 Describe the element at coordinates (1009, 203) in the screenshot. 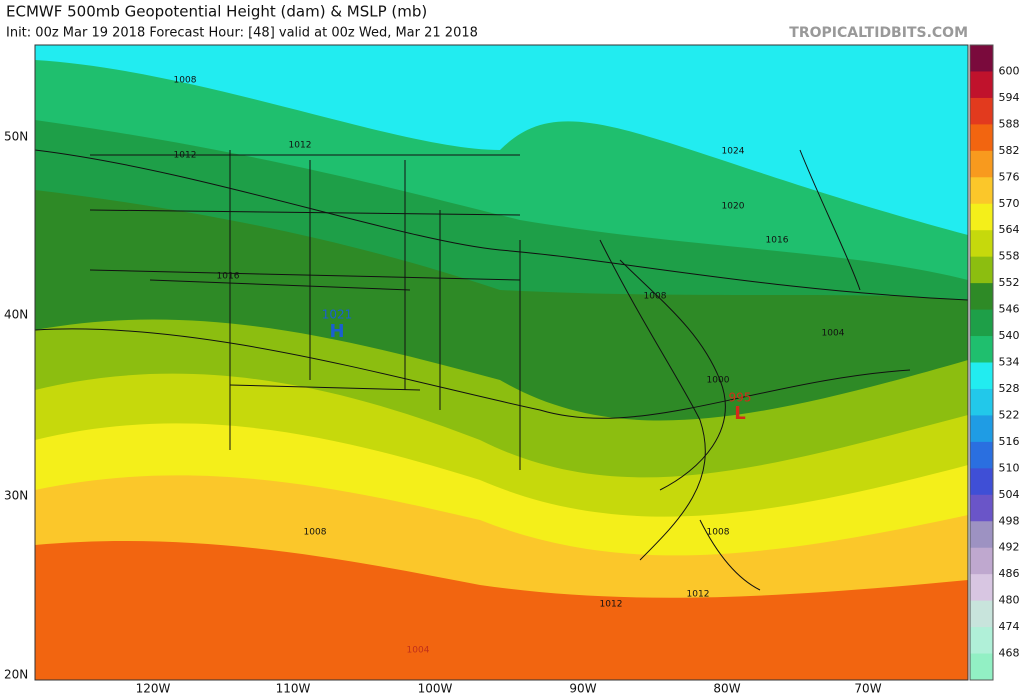

I see `legend-label: 570` at that location.